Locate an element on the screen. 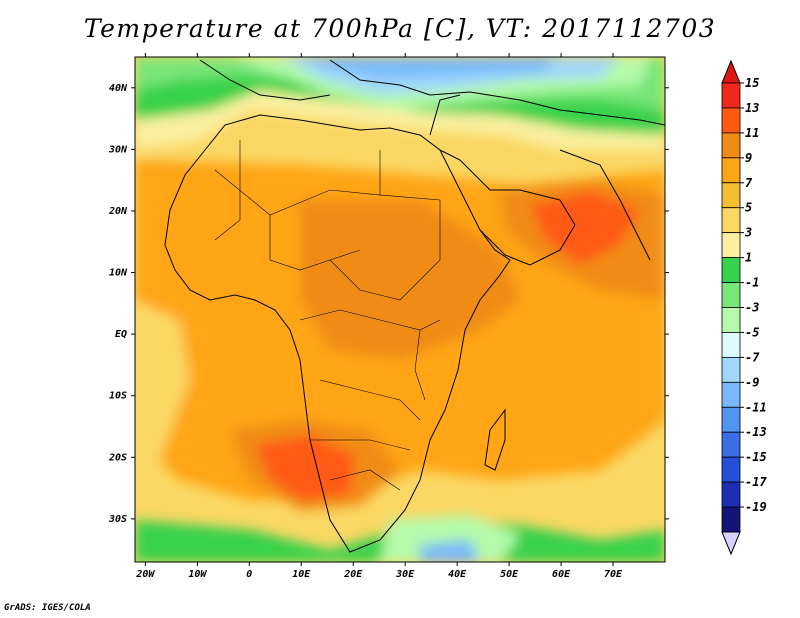 Image resolution: width=800 pixels, height=618 pixels. colorbar-label: -13 is located at coordinates (756, 432).